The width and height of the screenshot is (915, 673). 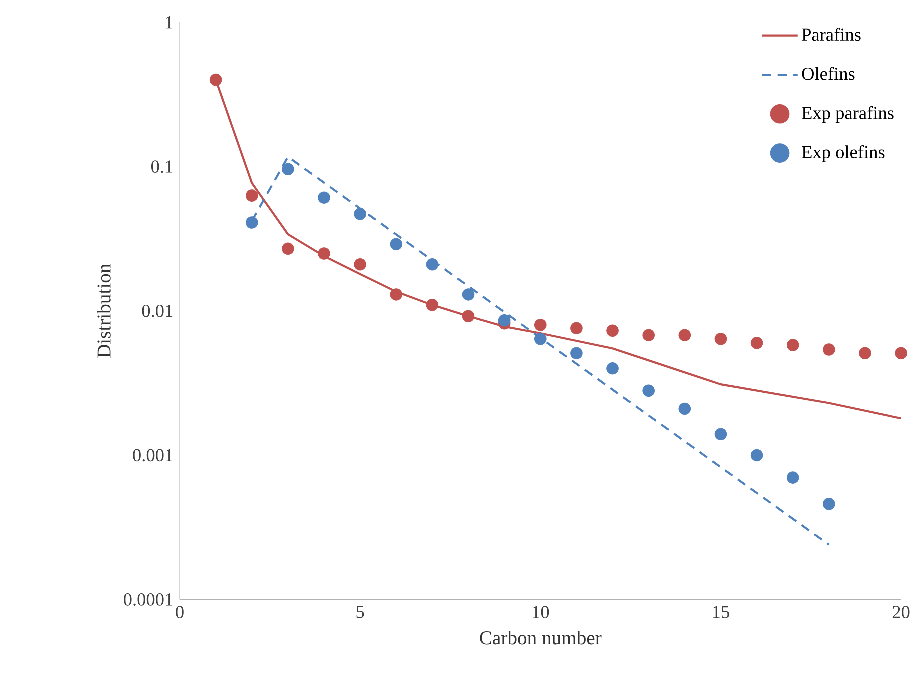 What do you see at coordinates (153, 455) in the screenshot?
I see `y-tick-label: 0.001` at bounding box center [153, 455].